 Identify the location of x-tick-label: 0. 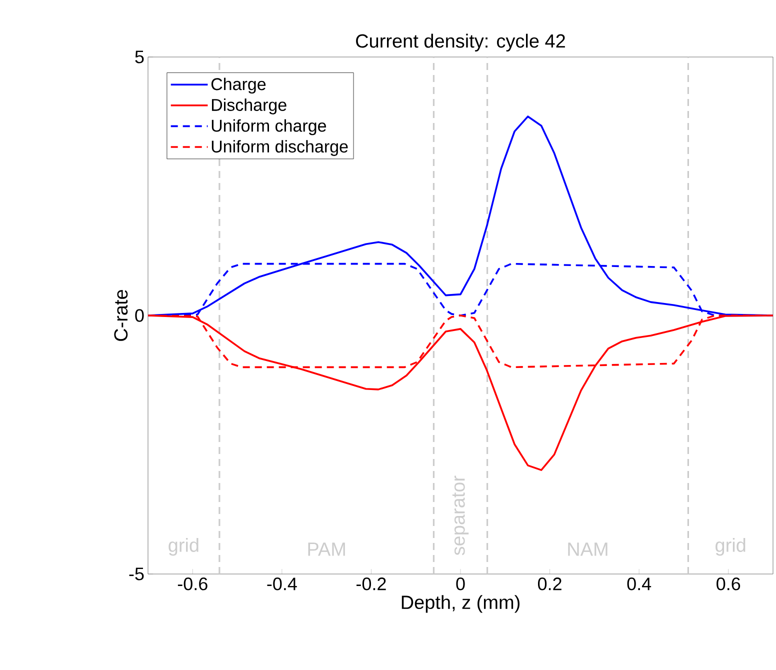
(460, 584).